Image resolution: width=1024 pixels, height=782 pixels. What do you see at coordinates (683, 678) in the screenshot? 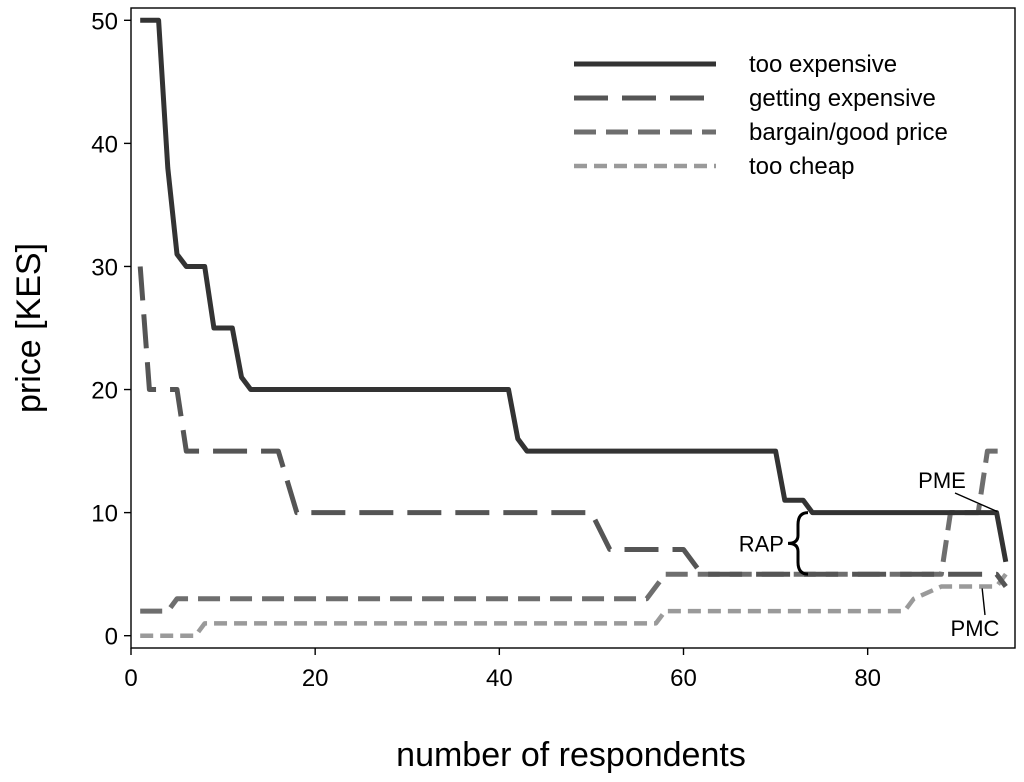
I see `x-tick-label: 60` at bounding box center [683, 678].